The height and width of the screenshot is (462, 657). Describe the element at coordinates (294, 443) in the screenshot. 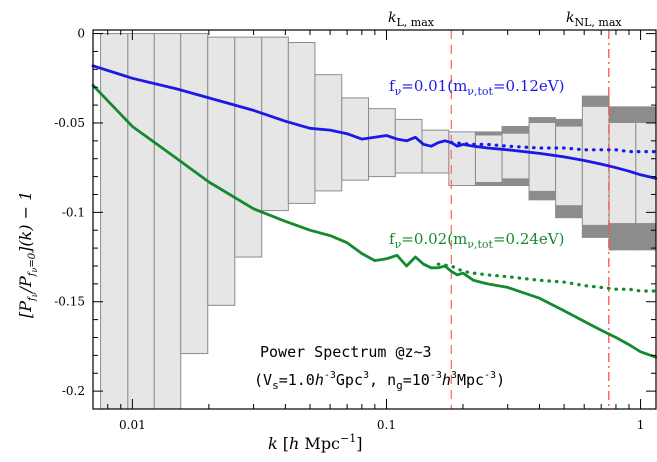

I see `xlabel-h: h` at that location.